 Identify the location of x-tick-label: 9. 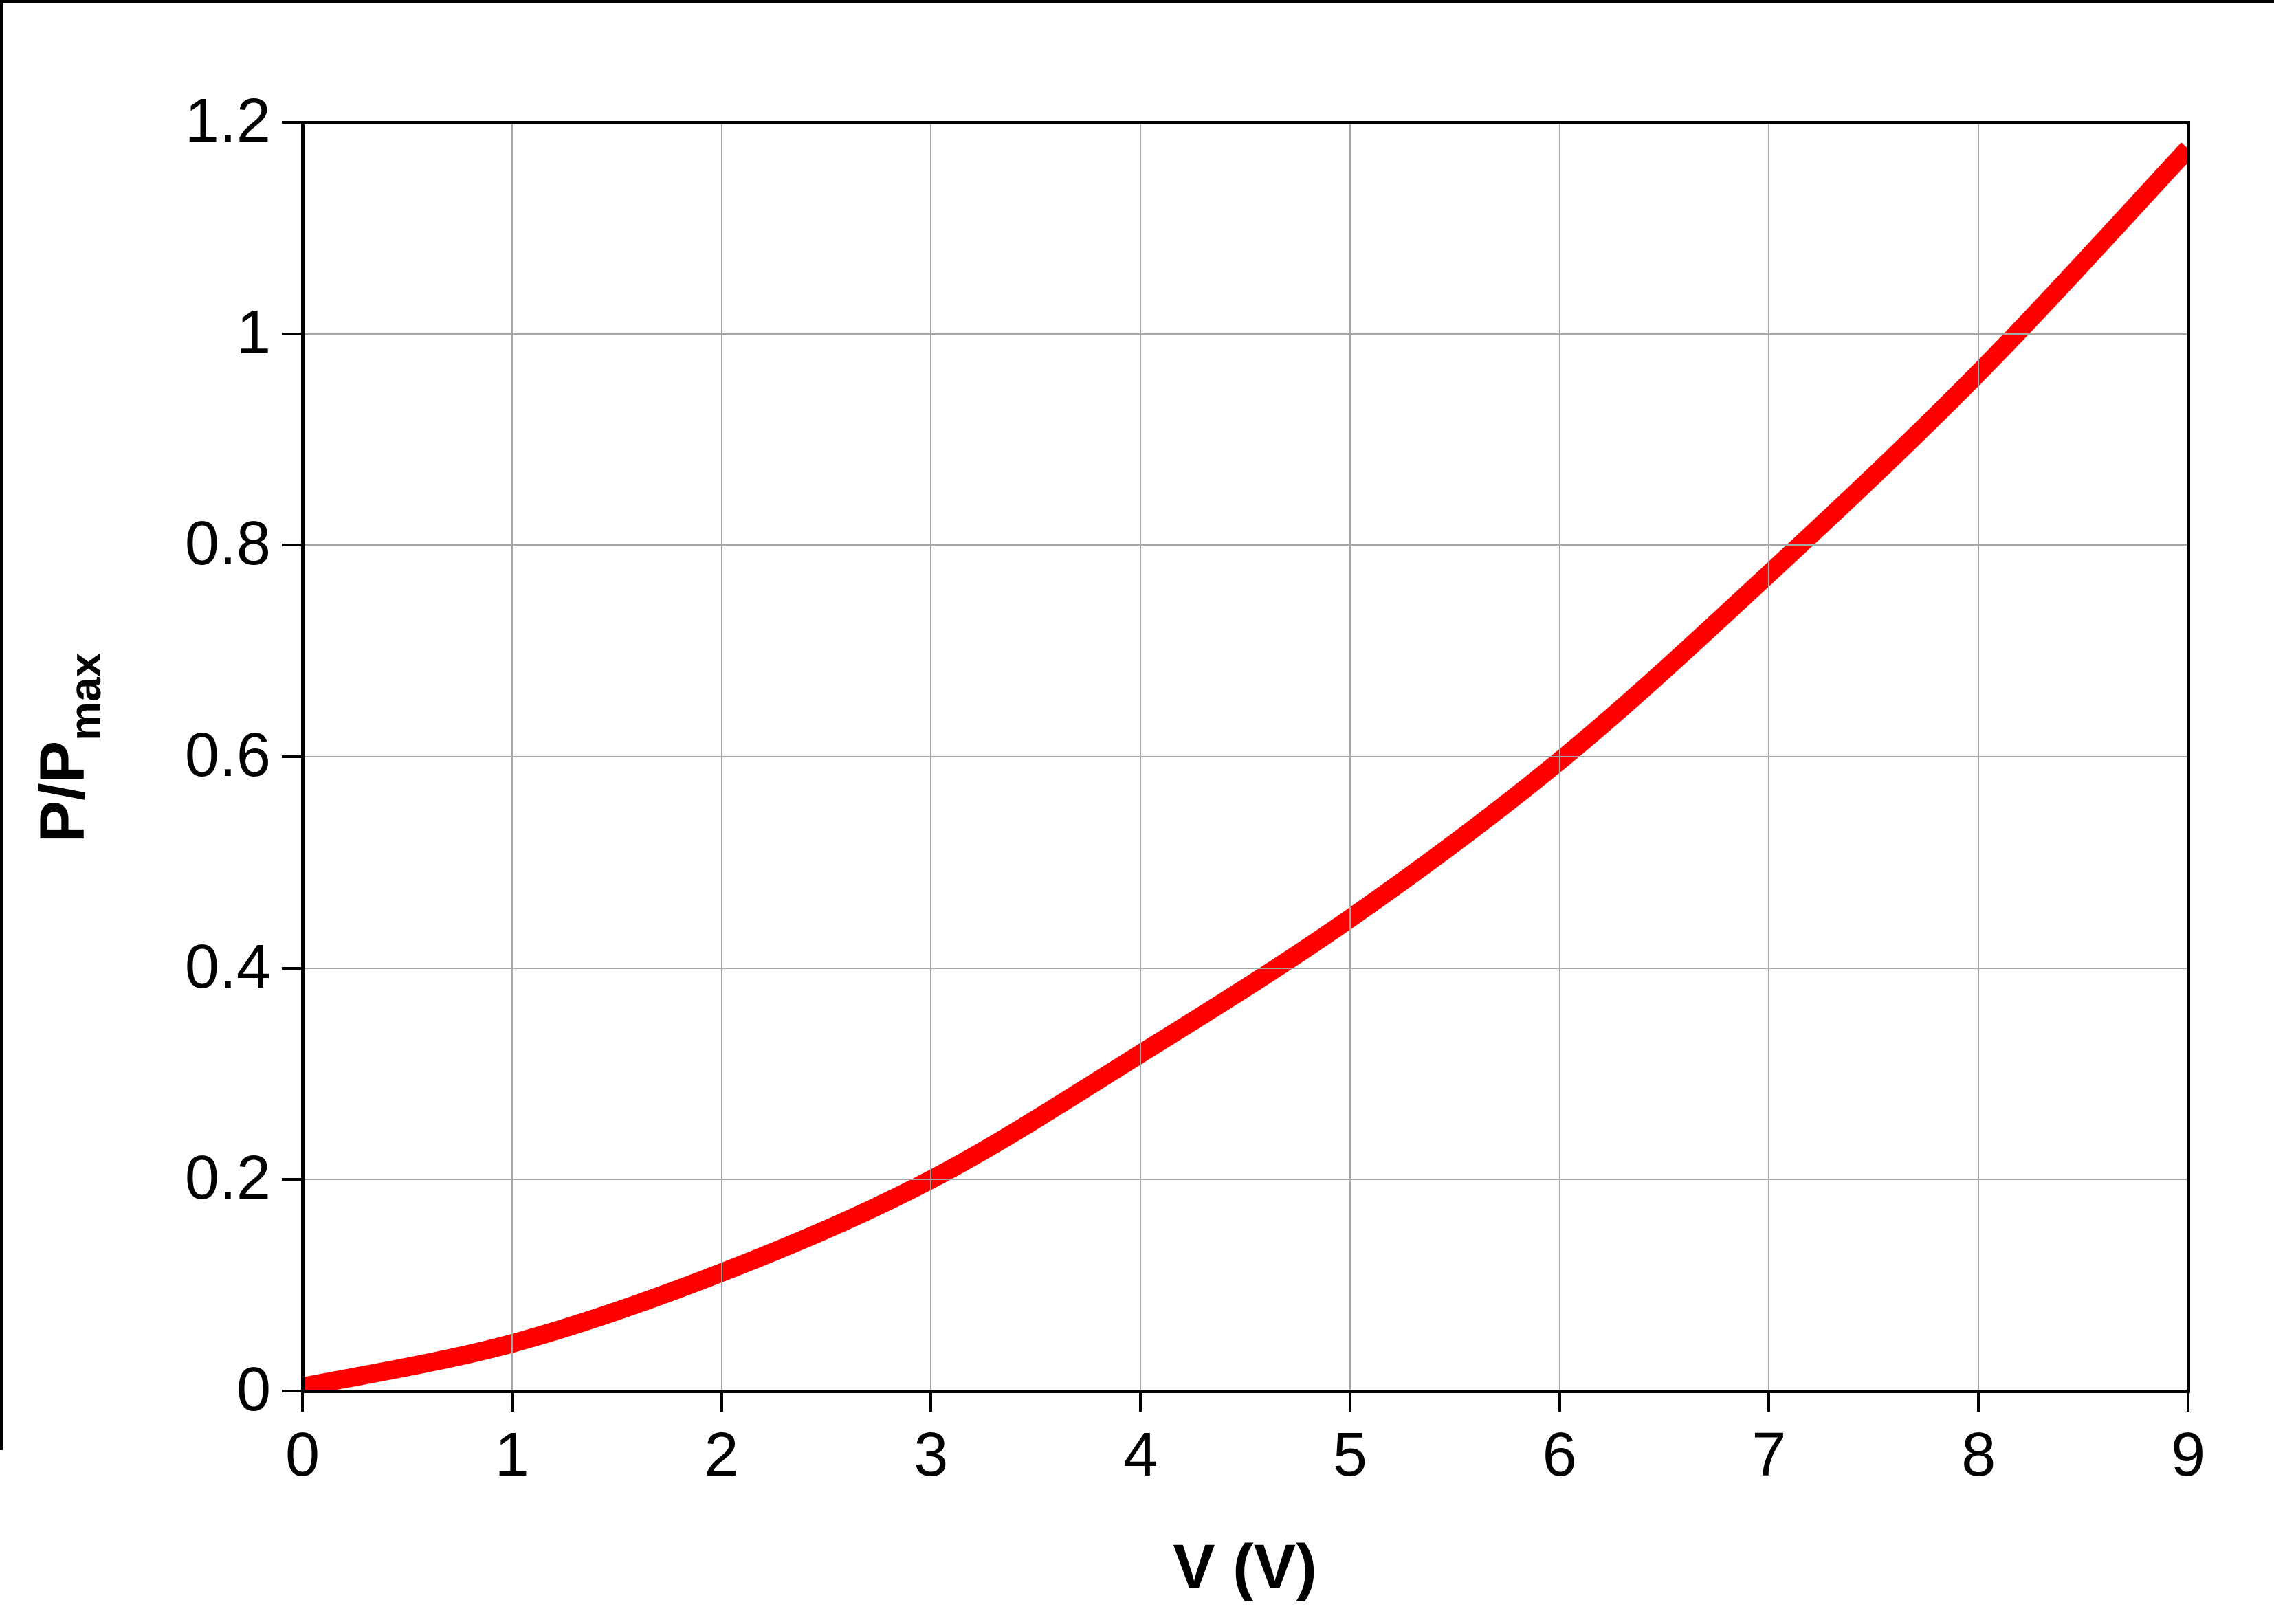
(2188, 1455).